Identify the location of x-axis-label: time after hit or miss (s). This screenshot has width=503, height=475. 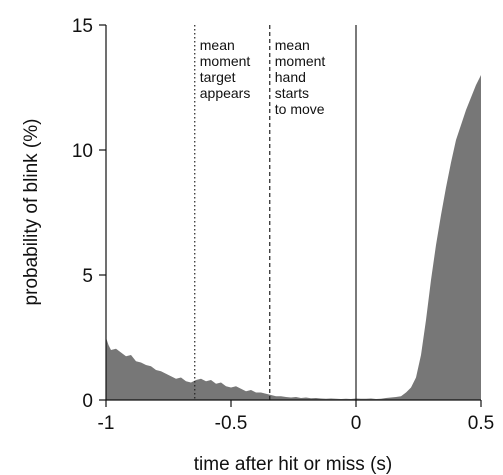
(293, 464).